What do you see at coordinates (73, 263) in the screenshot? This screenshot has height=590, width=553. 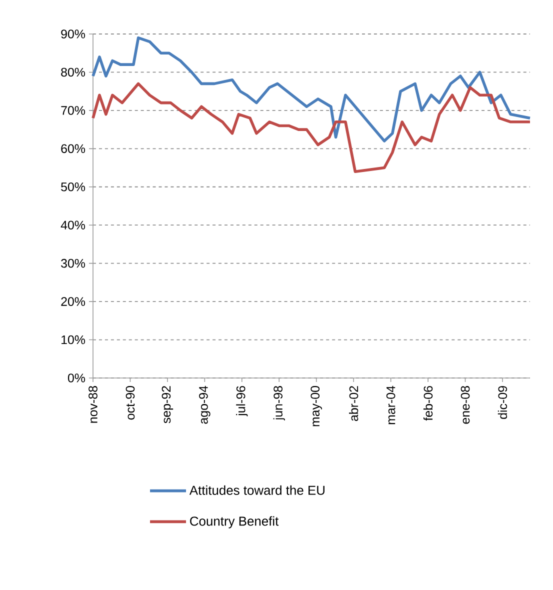 I see `y-tick-label: 30%` at bounding box center [73, 263].